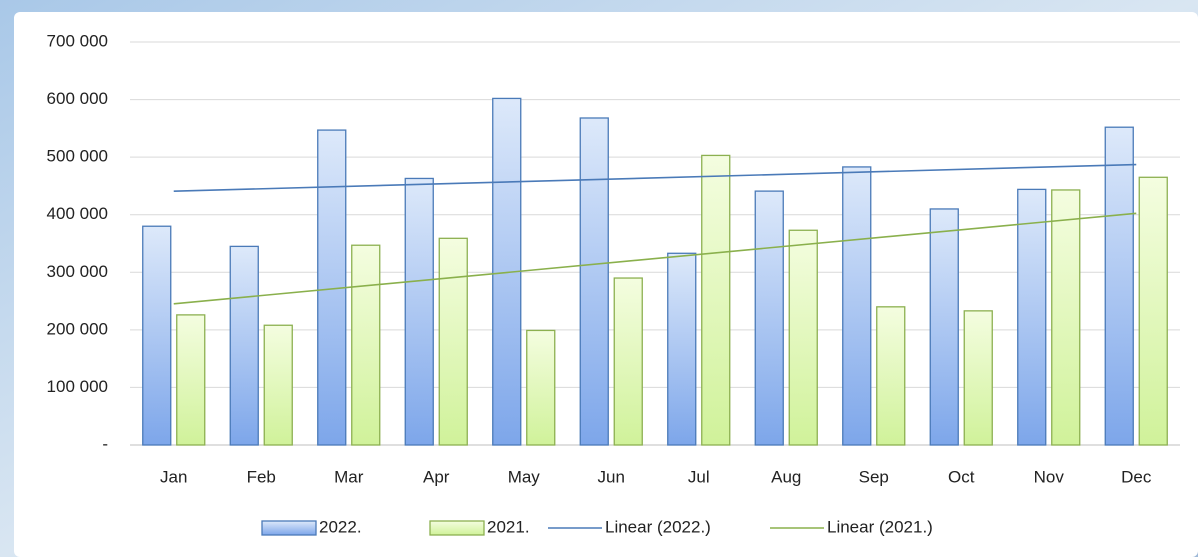  Describe the element at coordinates (77, 328) in the screenshot. I see `y-tick-label: 200 000` at that location.